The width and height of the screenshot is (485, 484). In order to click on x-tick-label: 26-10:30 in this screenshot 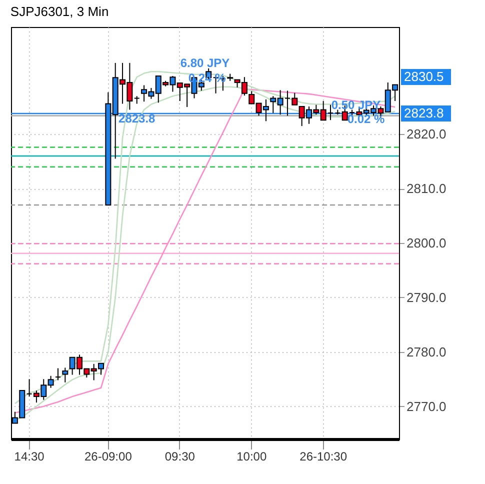, I will do `click(324, 457)`.